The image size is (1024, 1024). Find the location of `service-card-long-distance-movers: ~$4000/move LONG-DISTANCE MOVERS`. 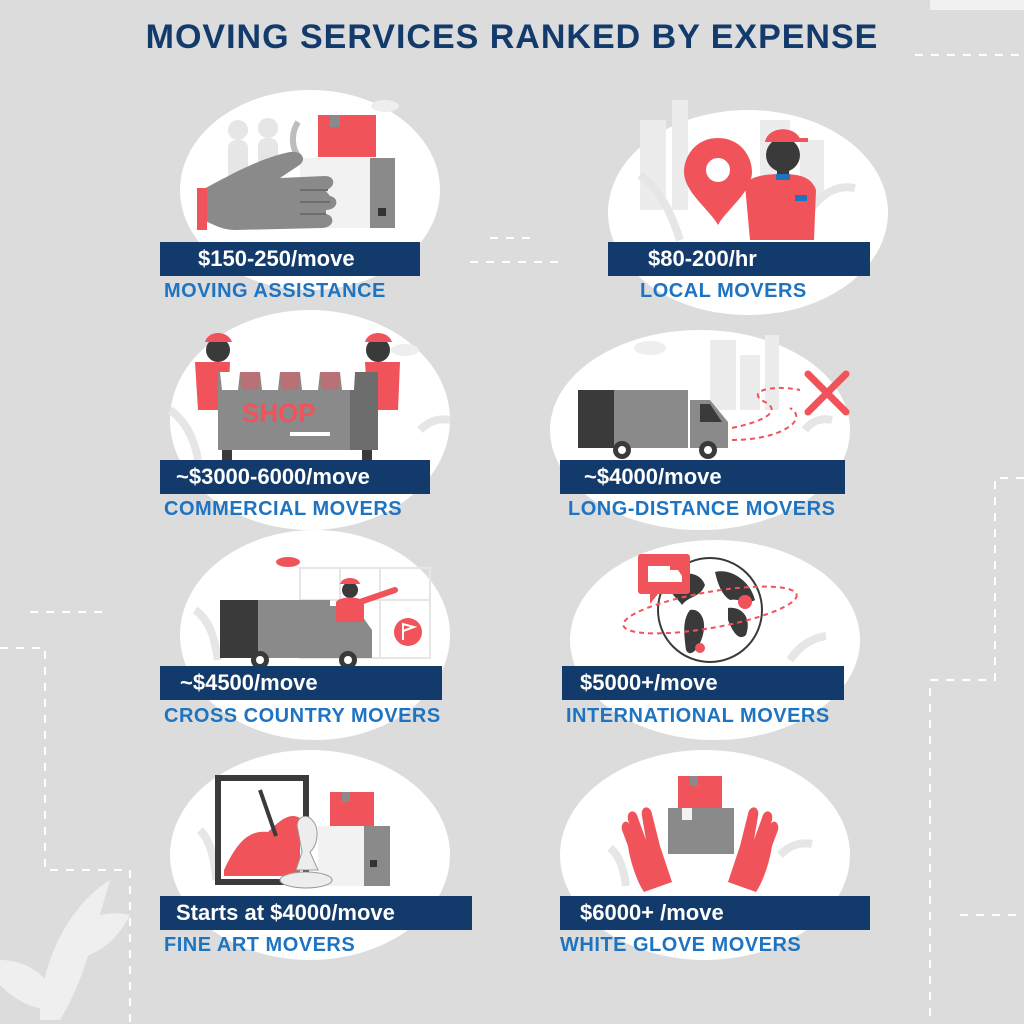

service-card-long-distance-movers: ~$4000/move LONG-DISTANCE MOVERS is located at coordinates (710, 420).